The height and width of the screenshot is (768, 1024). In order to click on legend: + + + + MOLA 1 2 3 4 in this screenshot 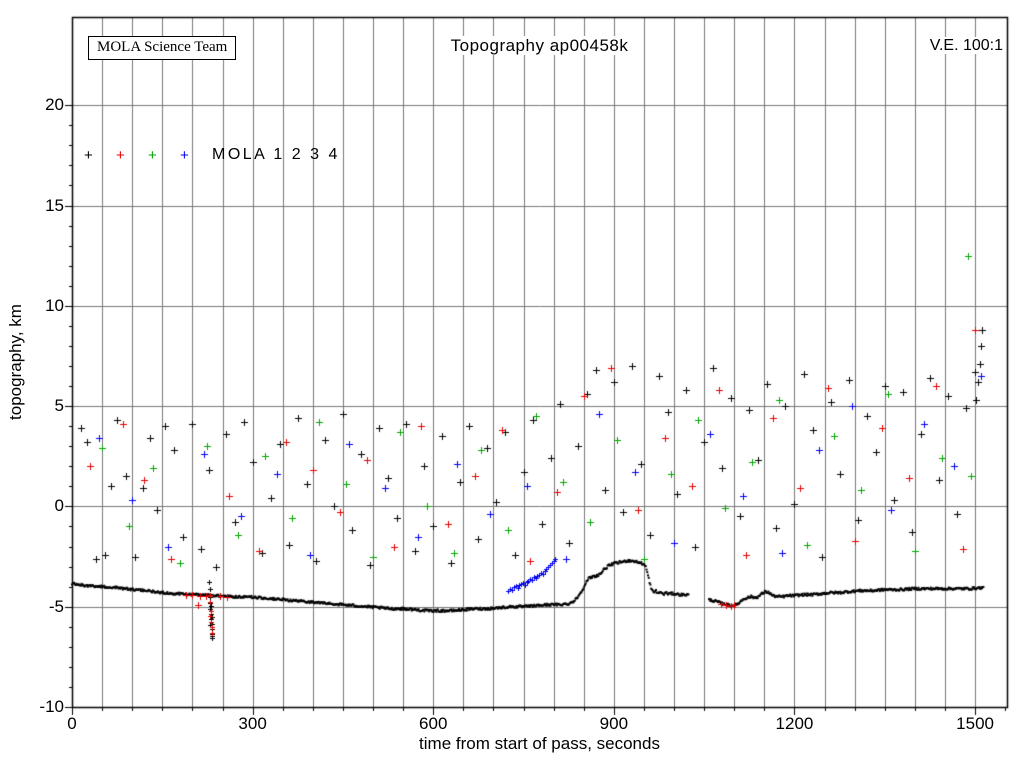, I will do `click(212, 155)`.